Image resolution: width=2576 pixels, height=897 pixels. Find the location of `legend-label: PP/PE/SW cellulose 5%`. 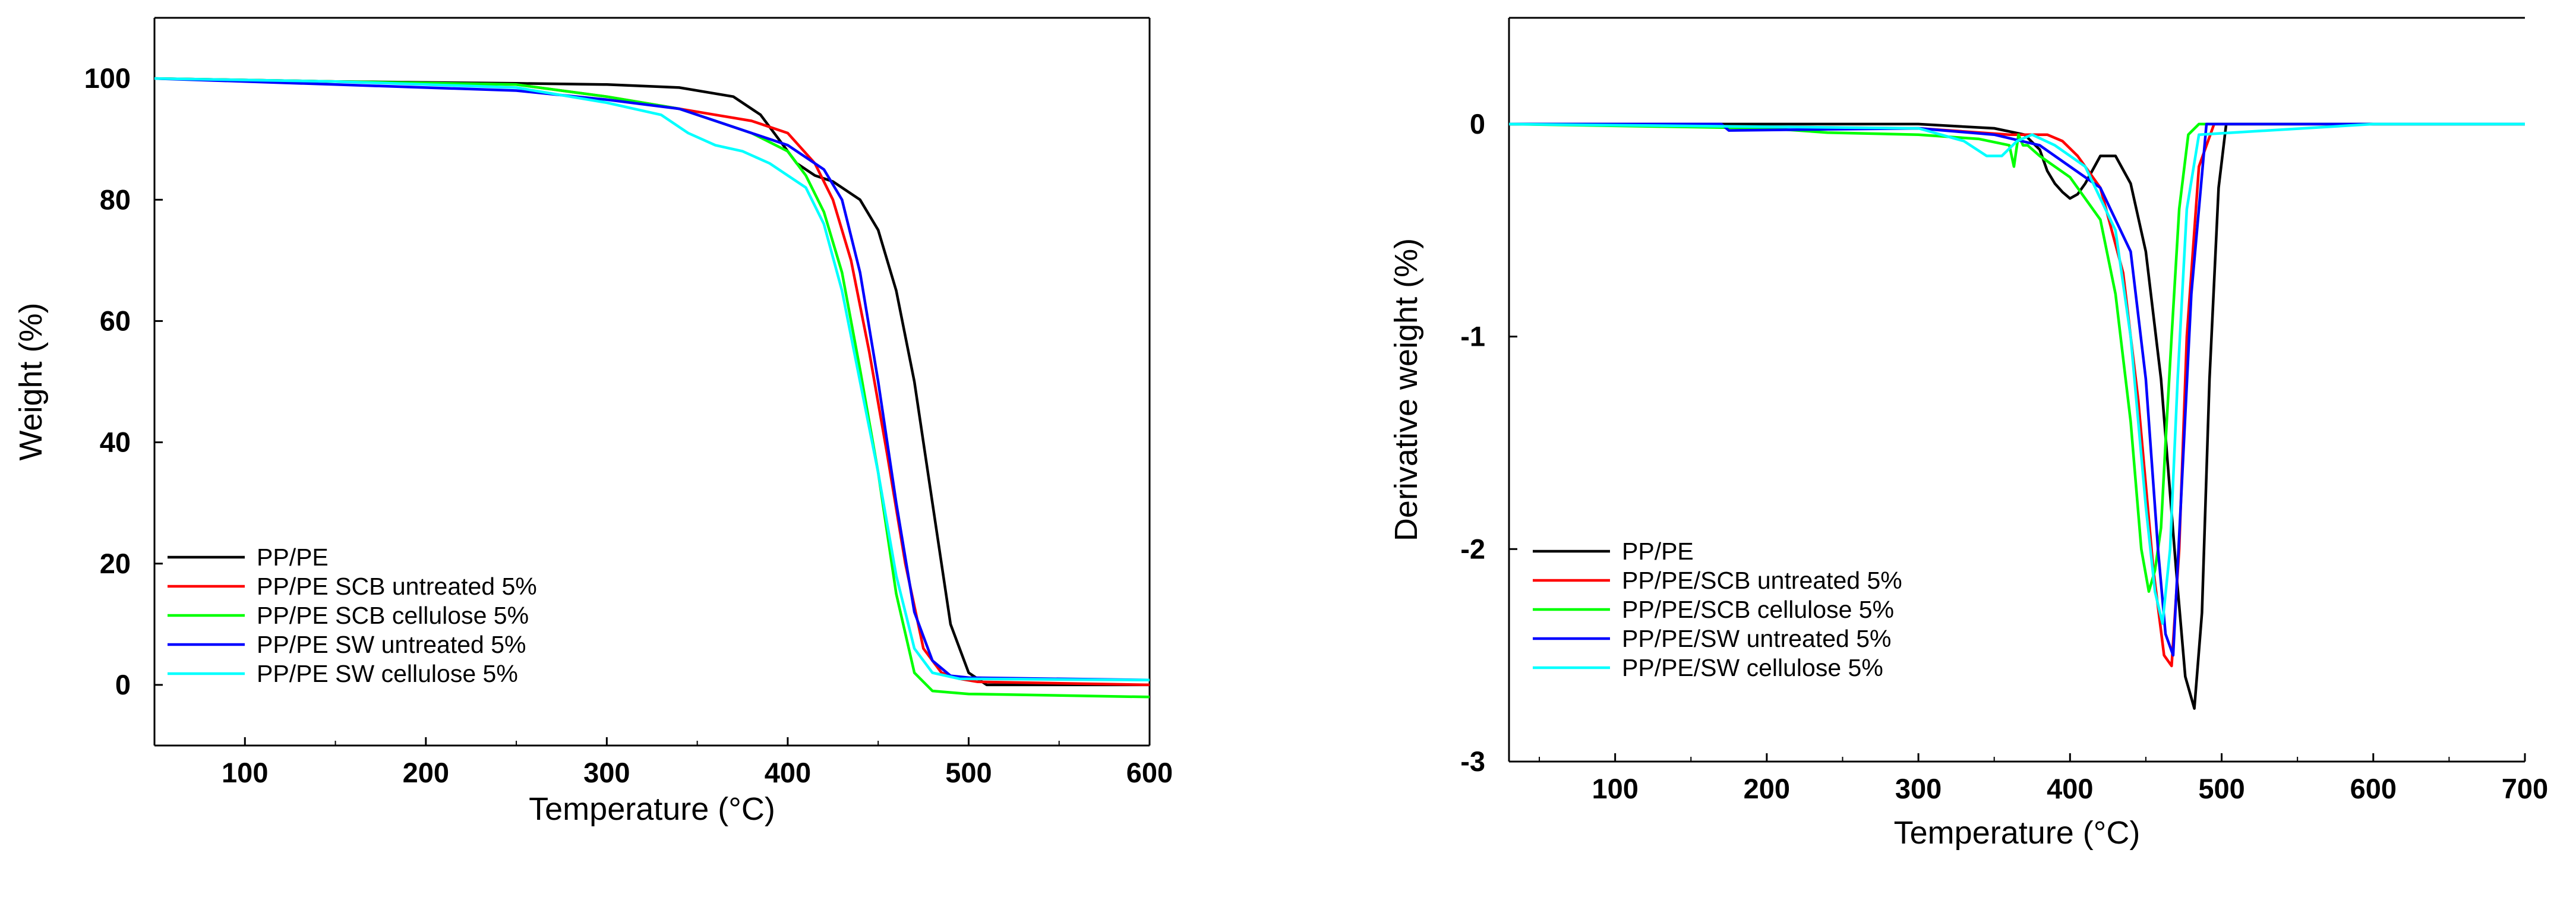

legend-label: PP/PE/SW cellulose 5% is located at coordinates (1752, 667).